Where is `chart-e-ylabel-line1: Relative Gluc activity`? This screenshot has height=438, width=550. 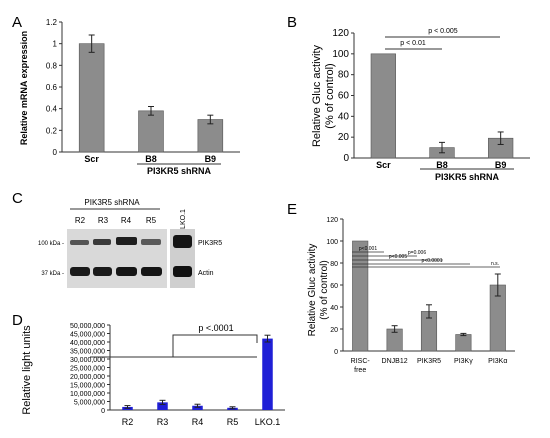
chart-e-ylabel-line1: Relative Gluc activity is located at coordinates (312, 290).